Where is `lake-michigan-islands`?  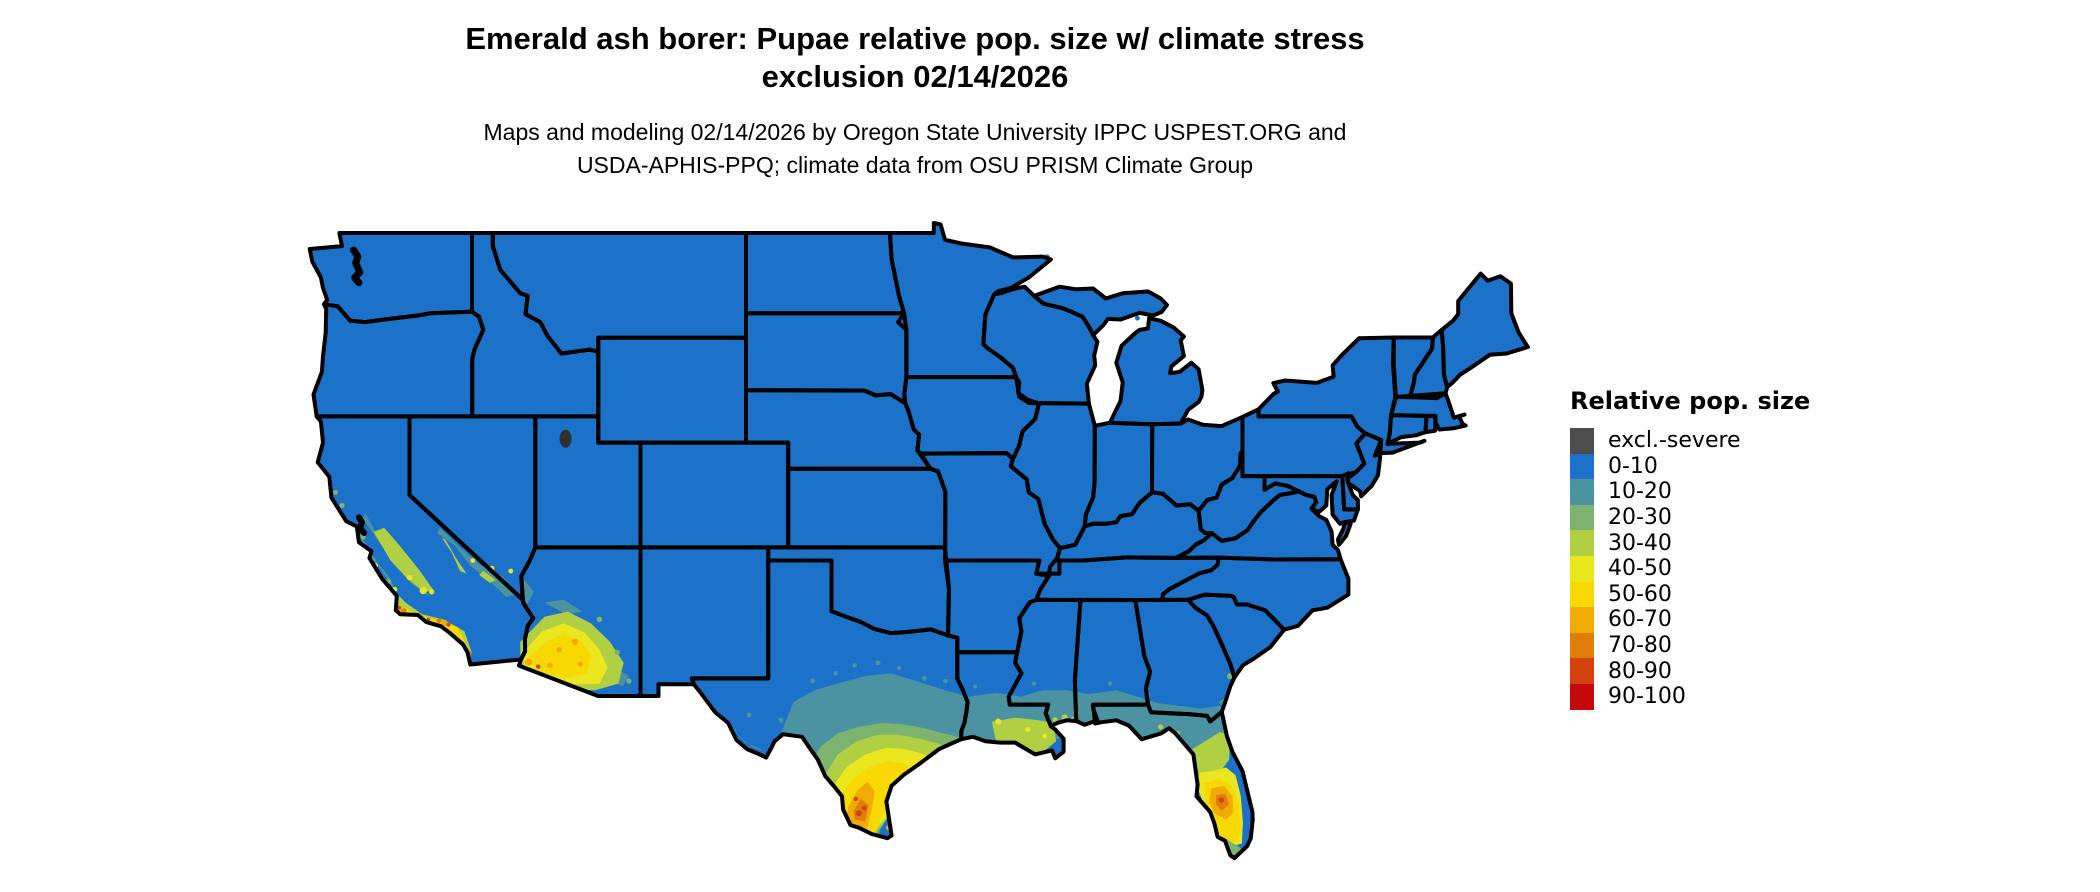 lake-michigan-islands is located at coordinates (1137, 318).